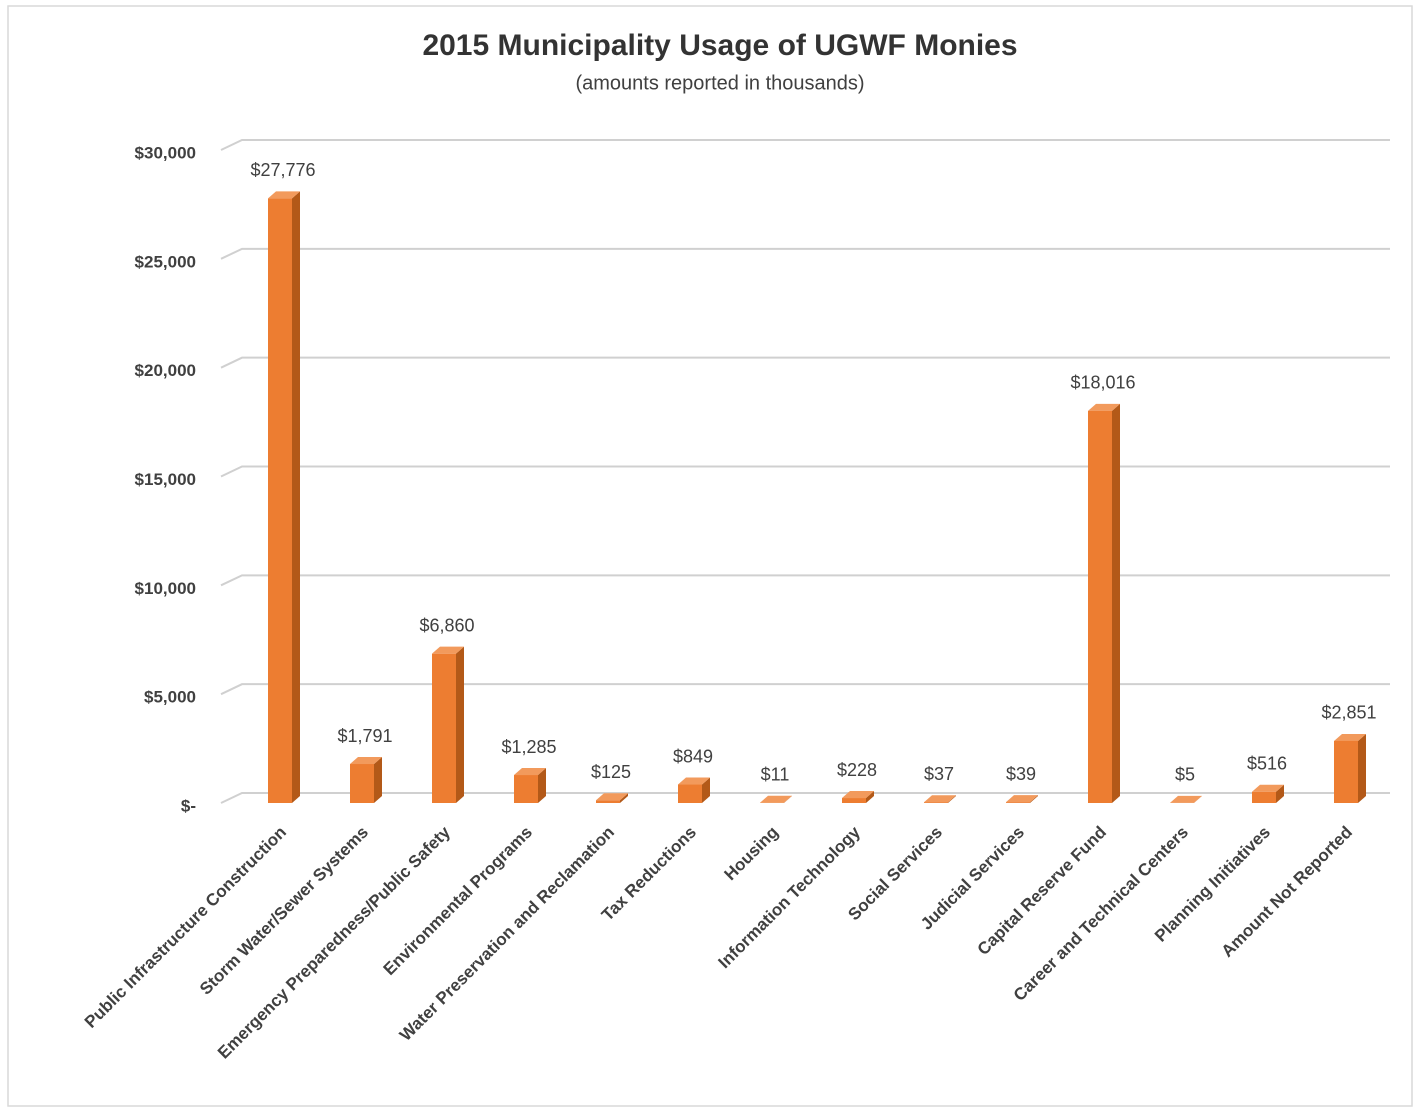 This screenshot has width=1416, height=1112. What do you see at coordinates (528, 747) in the screenshot?
I see `data-label: $1,285` at bounding box center [528, 747].